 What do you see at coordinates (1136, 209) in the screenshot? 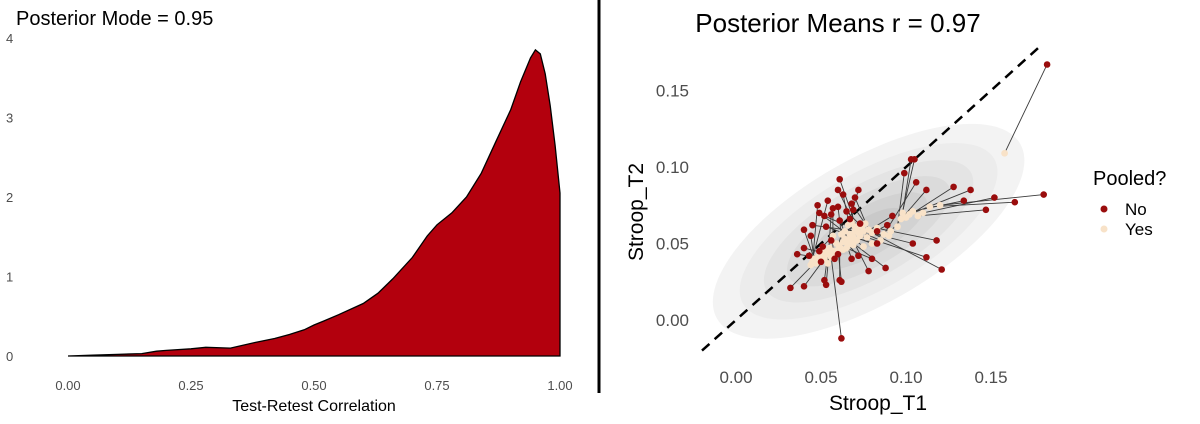
I see `legend-no-label: No` at bounding box center [1136, 209].